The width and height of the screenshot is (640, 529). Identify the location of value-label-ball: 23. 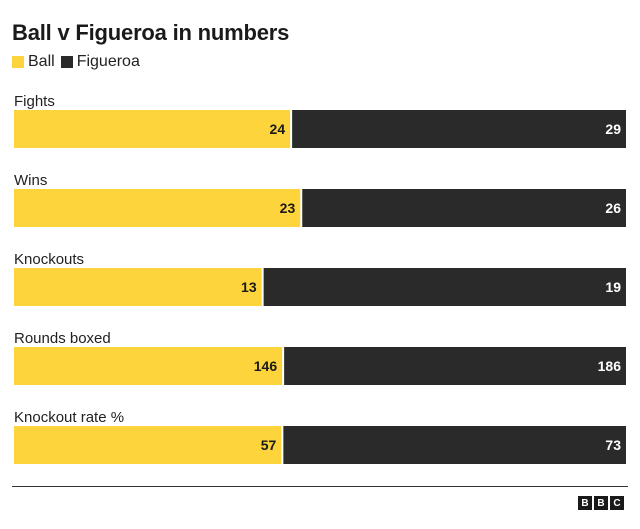
(288, 208).